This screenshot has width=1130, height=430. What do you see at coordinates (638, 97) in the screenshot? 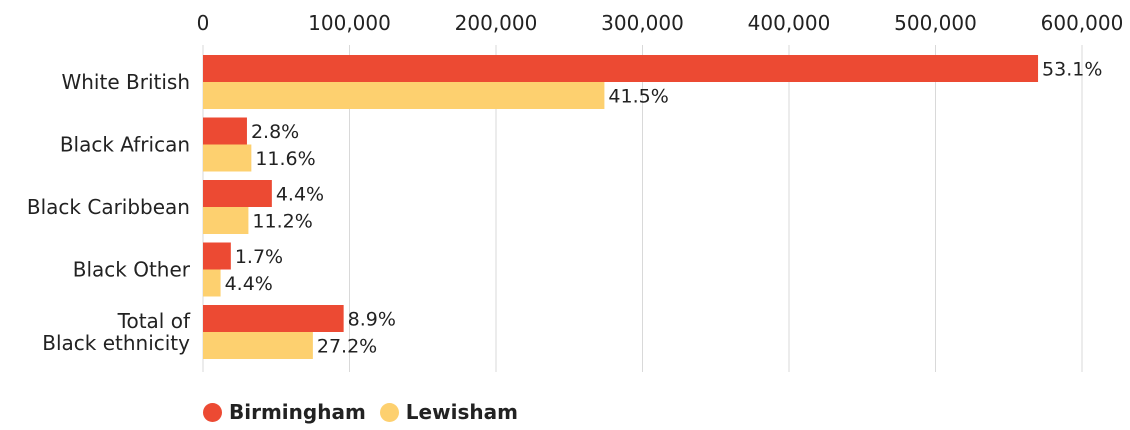
I see `data-label-lewisham: 41.5%` at bounding box center [638, 97].